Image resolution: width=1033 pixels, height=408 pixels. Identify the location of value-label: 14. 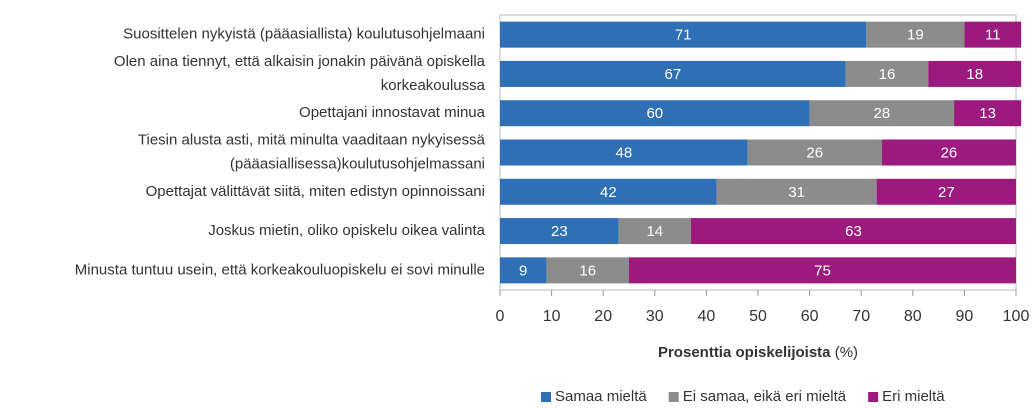
(654, 231).